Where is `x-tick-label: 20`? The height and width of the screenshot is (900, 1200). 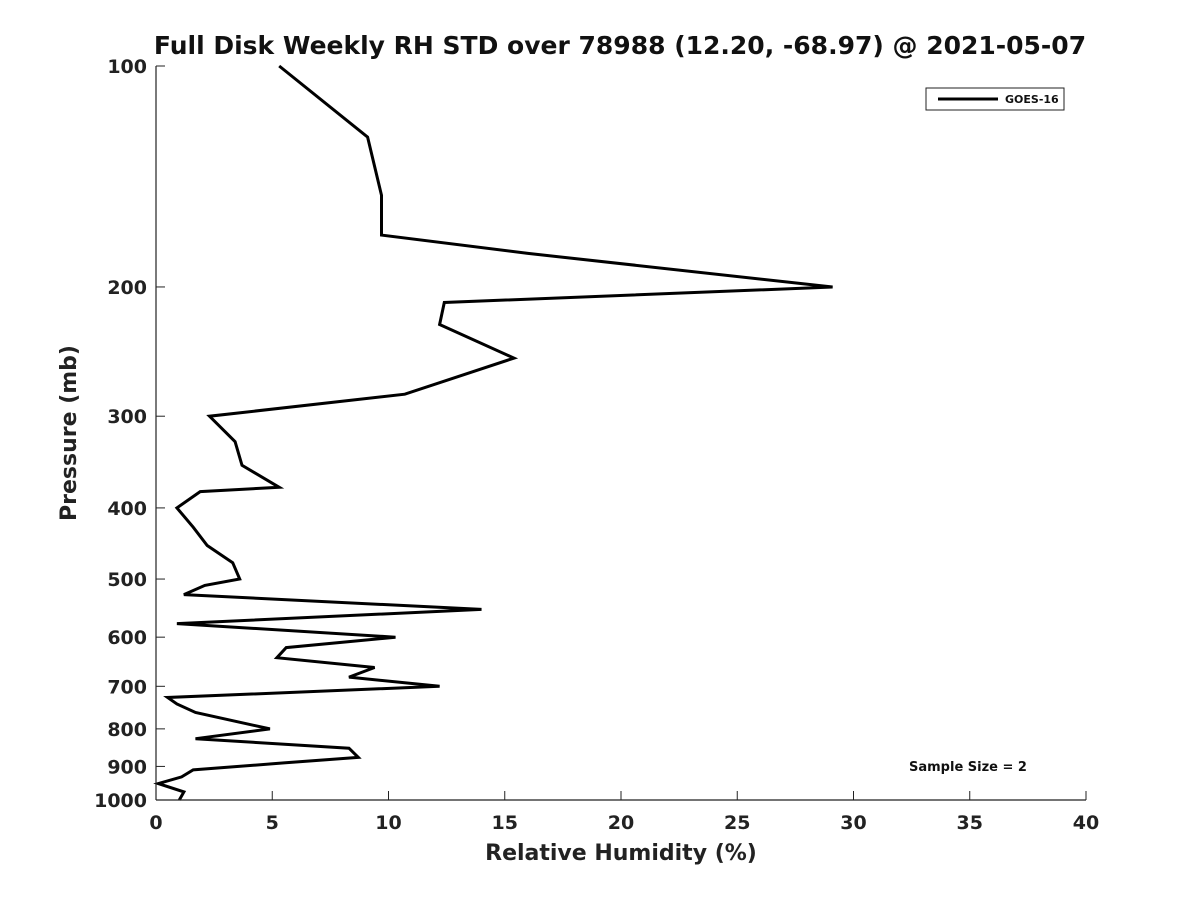
x-tick-label: 20 is located at coordinates (621, 823).